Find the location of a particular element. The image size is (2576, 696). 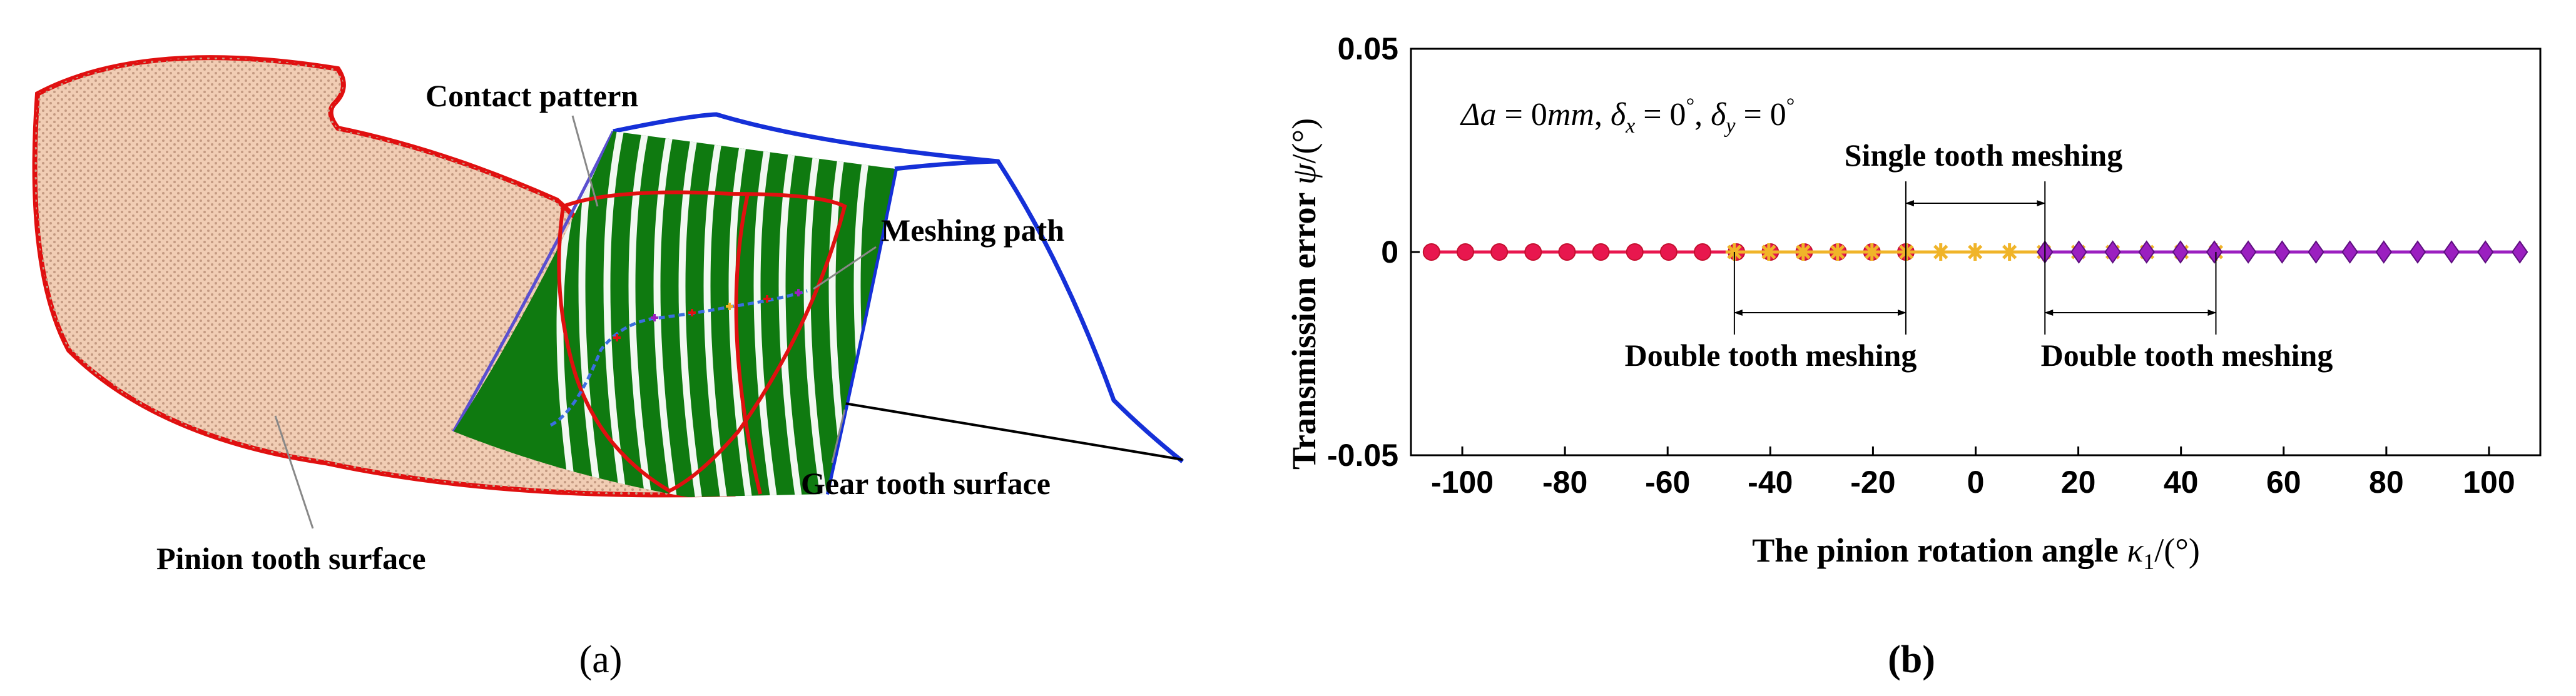

leader-lines is located at coordinates (575, 322).